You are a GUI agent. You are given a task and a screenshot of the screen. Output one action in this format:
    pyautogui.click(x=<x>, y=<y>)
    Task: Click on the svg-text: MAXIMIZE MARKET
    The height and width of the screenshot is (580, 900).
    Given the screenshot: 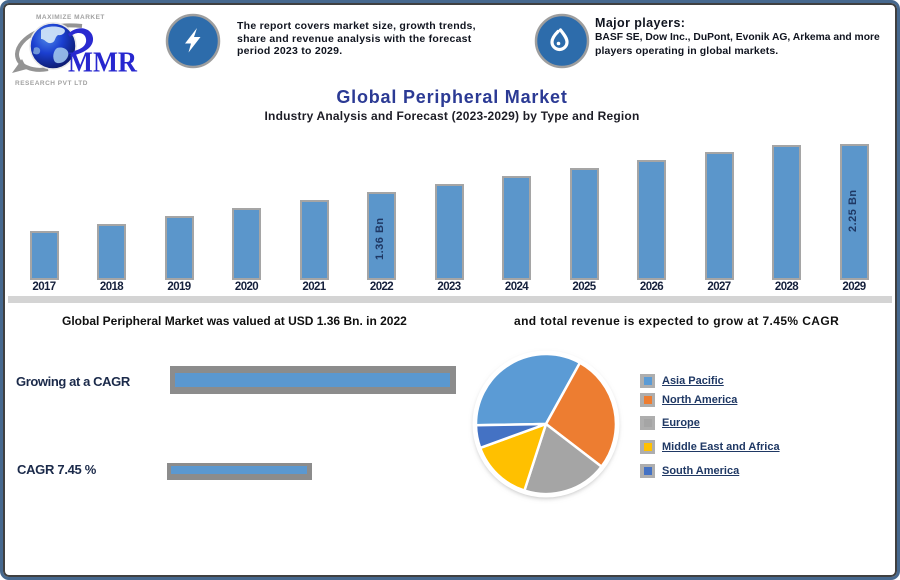 What is the action you would take?
    pyautogui.click(x=70, y=17)
    